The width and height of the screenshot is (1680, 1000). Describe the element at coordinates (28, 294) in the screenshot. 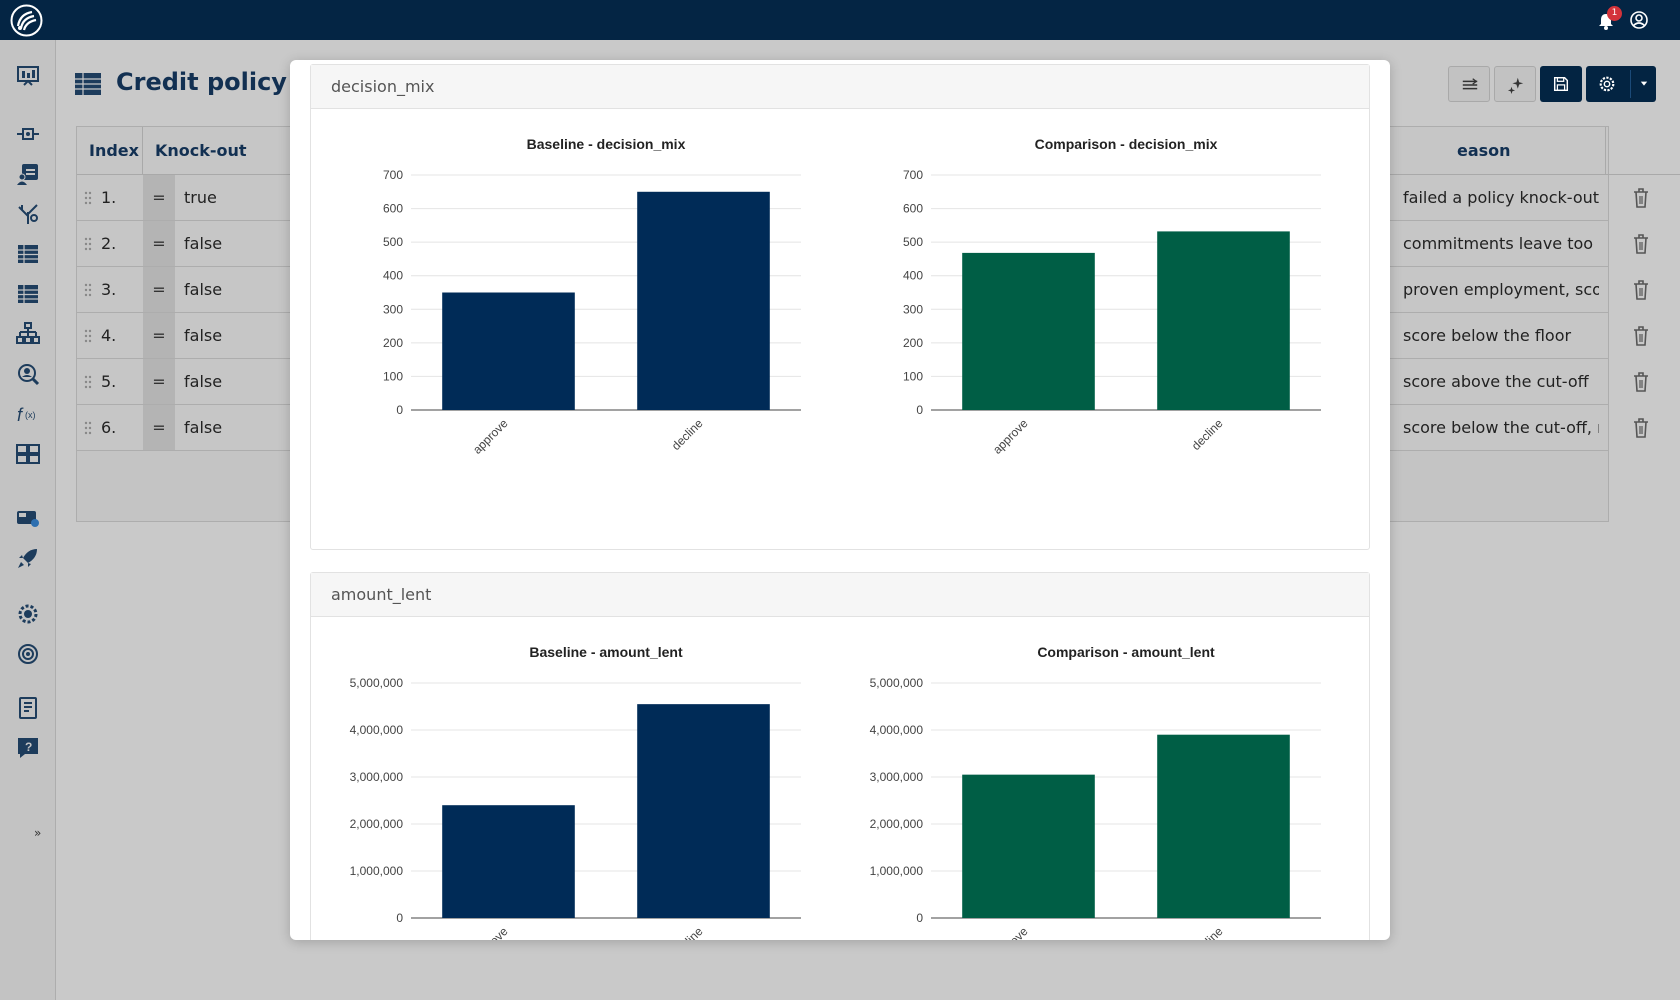

I see `table-alt-icon` at that location.